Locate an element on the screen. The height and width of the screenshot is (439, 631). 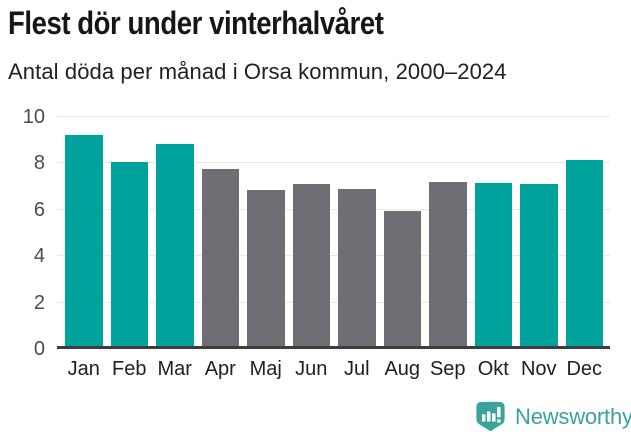
x-tick-label-apr: Apr is located at coordinates (220, 369).